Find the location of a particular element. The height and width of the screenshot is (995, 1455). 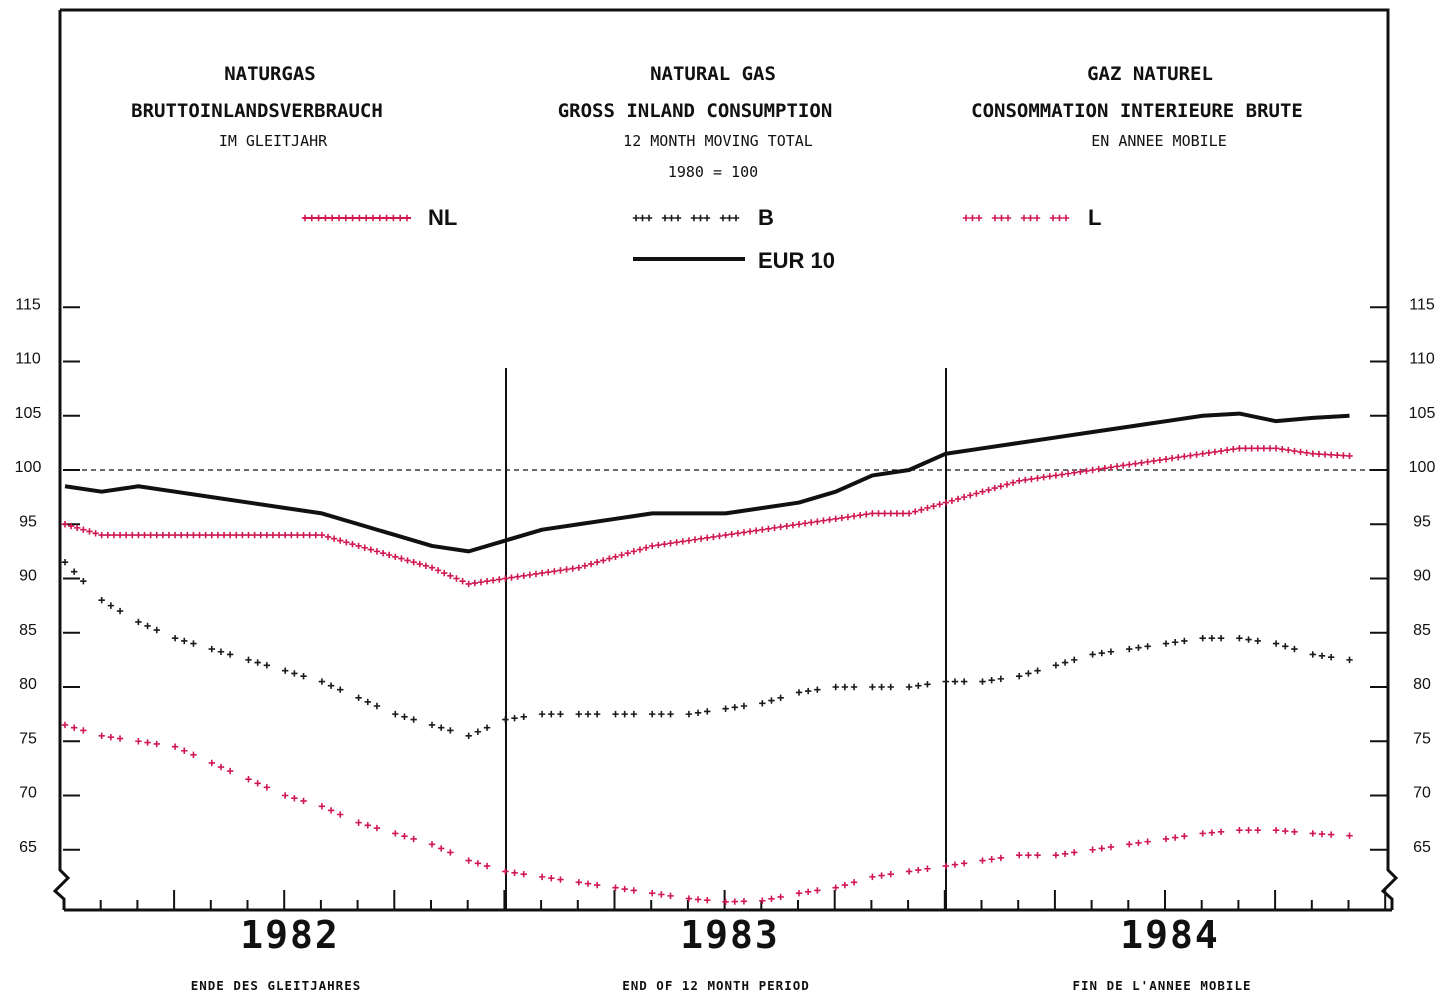

legend-b: B is located at coordinates (703, 217).